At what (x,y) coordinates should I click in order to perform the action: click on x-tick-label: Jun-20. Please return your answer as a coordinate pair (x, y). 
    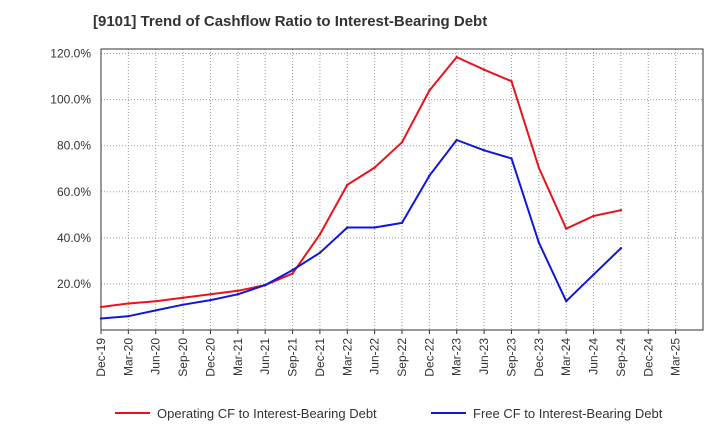
    Looking at the image, I should click on (156, 356).